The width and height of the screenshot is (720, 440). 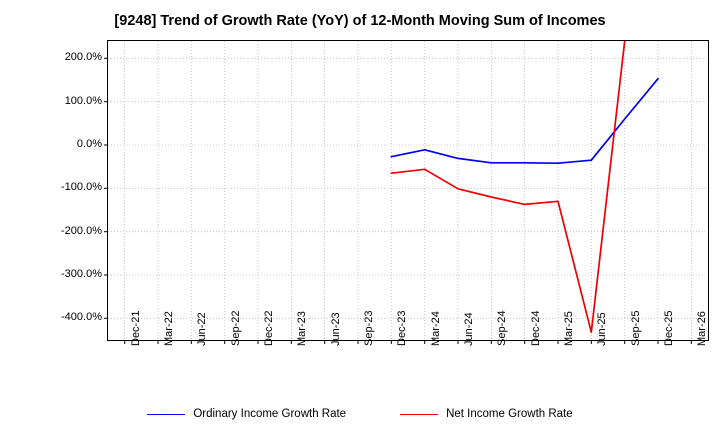 I want to click on legend-item: Ordinary Income Growth Rate, so click(x=246, y=414).